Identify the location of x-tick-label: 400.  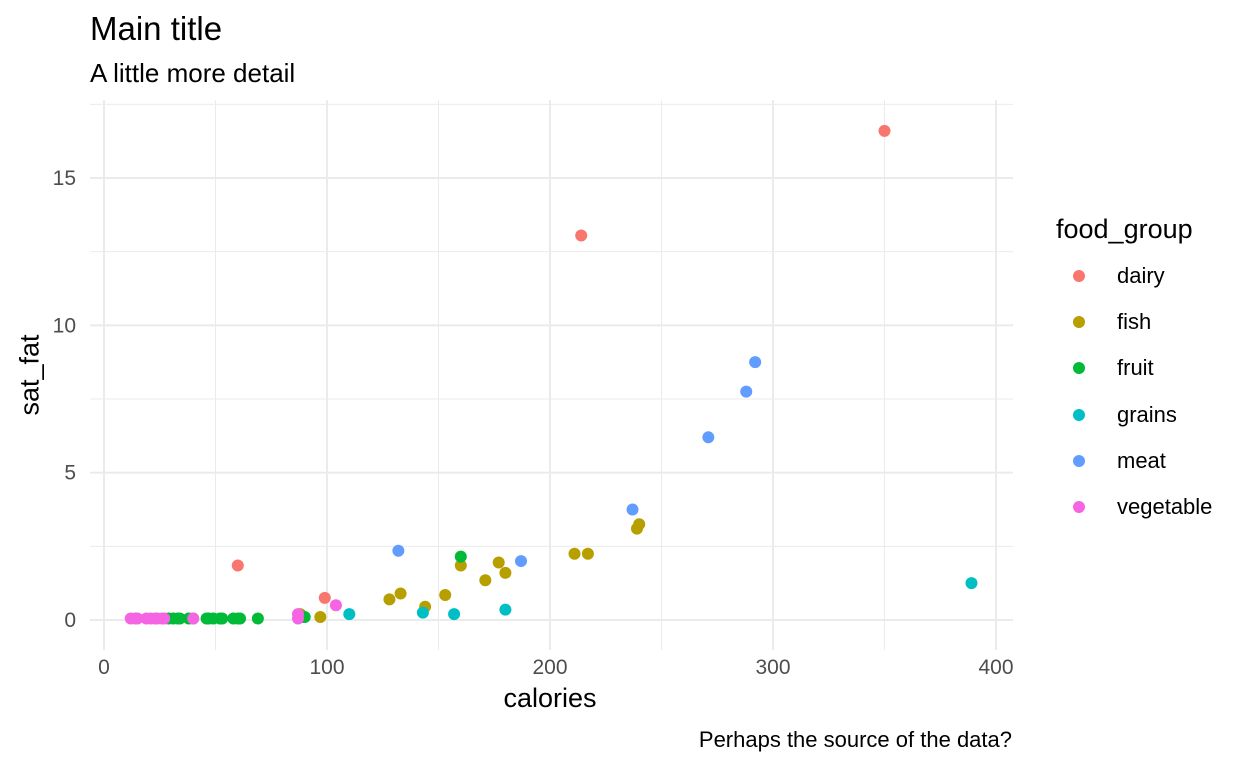
(995, 667).